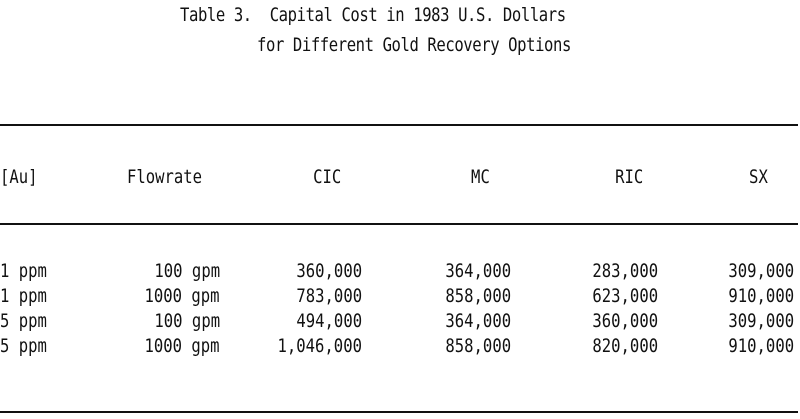  What do you see at coordinates (327, 177) in the screenshot?
I see `column-header-cic: CIC` at bounding box center [327, 177].